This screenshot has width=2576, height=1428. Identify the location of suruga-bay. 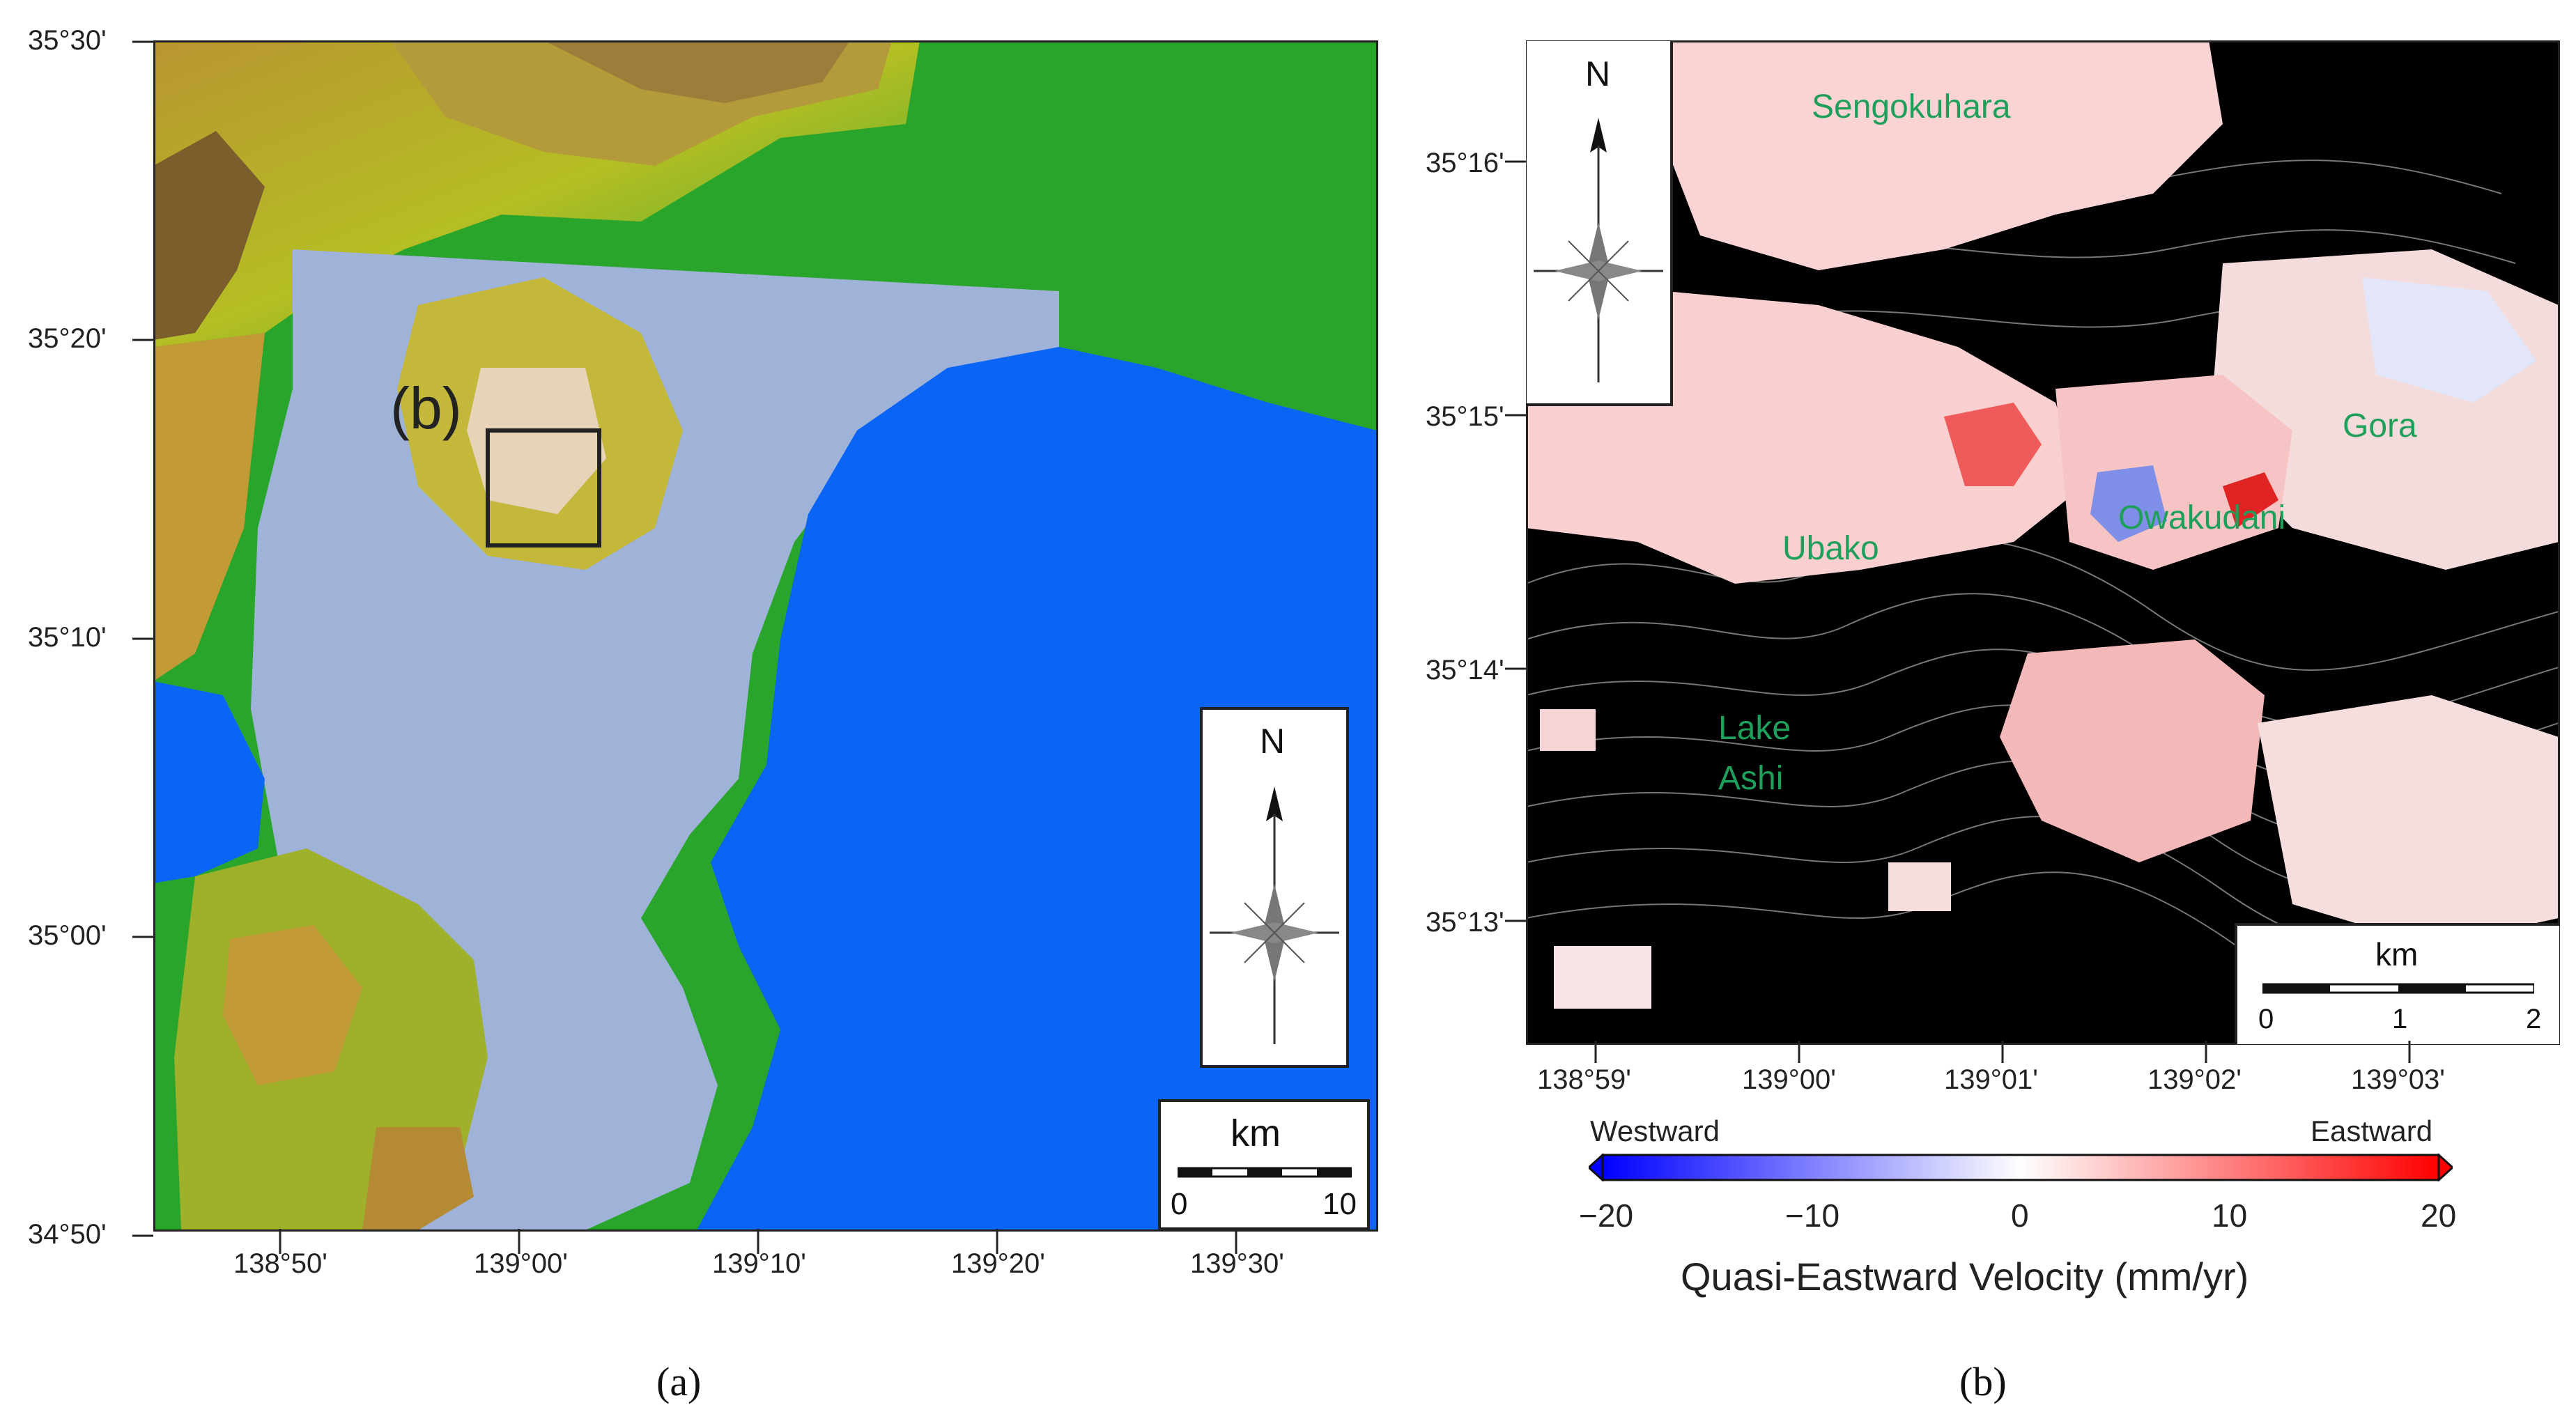
(209, 782).